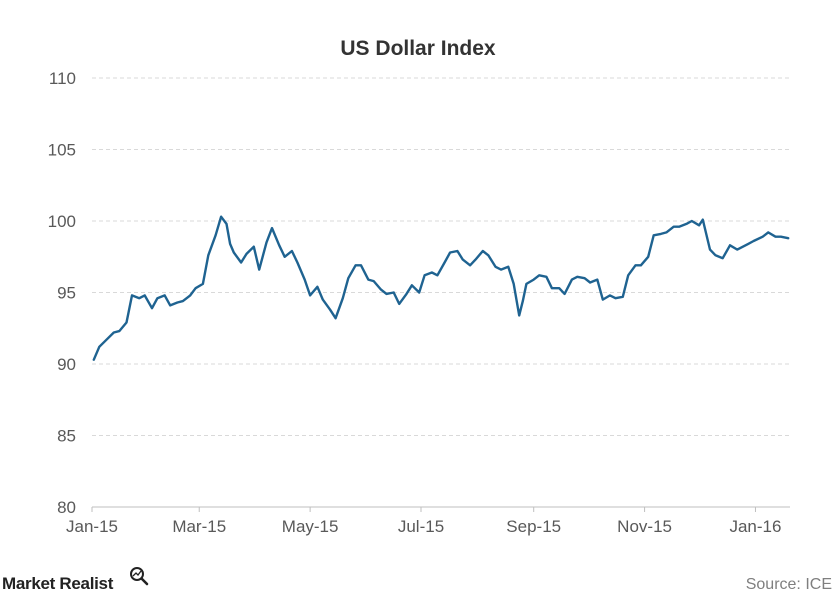 Image resolution: width=840 pixels, height=600 pixels. Describe the element at coordinates (139, 576) in the screenshot. I see `magnifier-icon` at that location.